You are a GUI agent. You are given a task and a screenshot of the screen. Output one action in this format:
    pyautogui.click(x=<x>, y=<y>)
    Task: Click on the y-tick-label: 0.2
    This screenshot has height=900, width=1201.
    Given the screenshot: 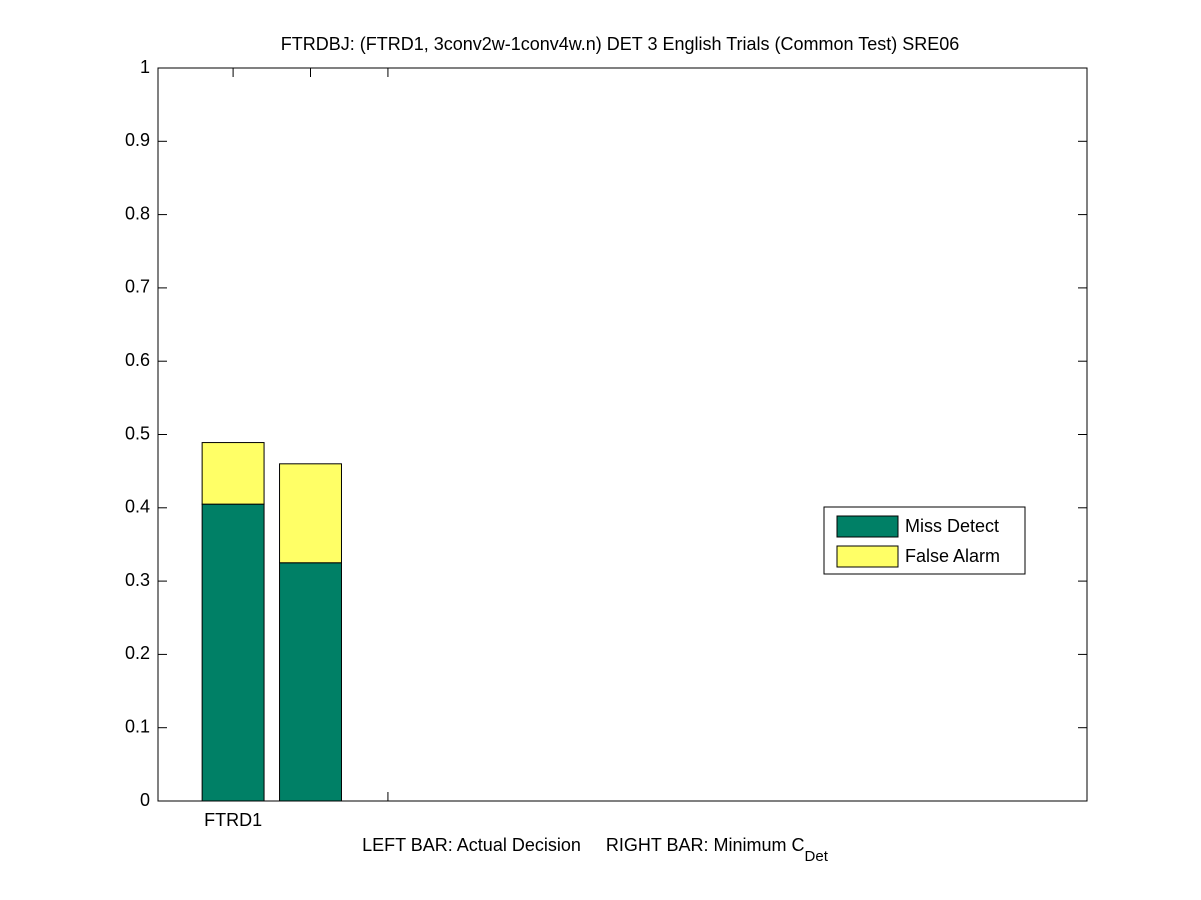 What is the action you would take?
    pyautogui.click(x=137, y=653)
    